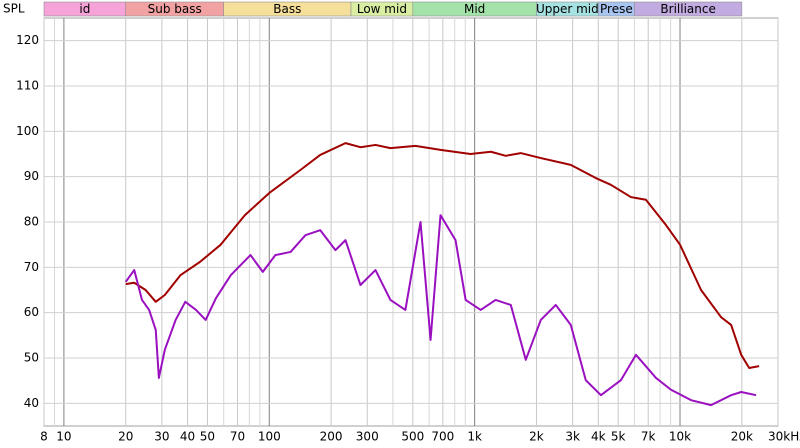 The height and width of the screenshot is (448, 800). What do you see at coordinates (31, 176) in the screenshot?
I see `y-tick-label: 90` at bounding box center [31, 176].